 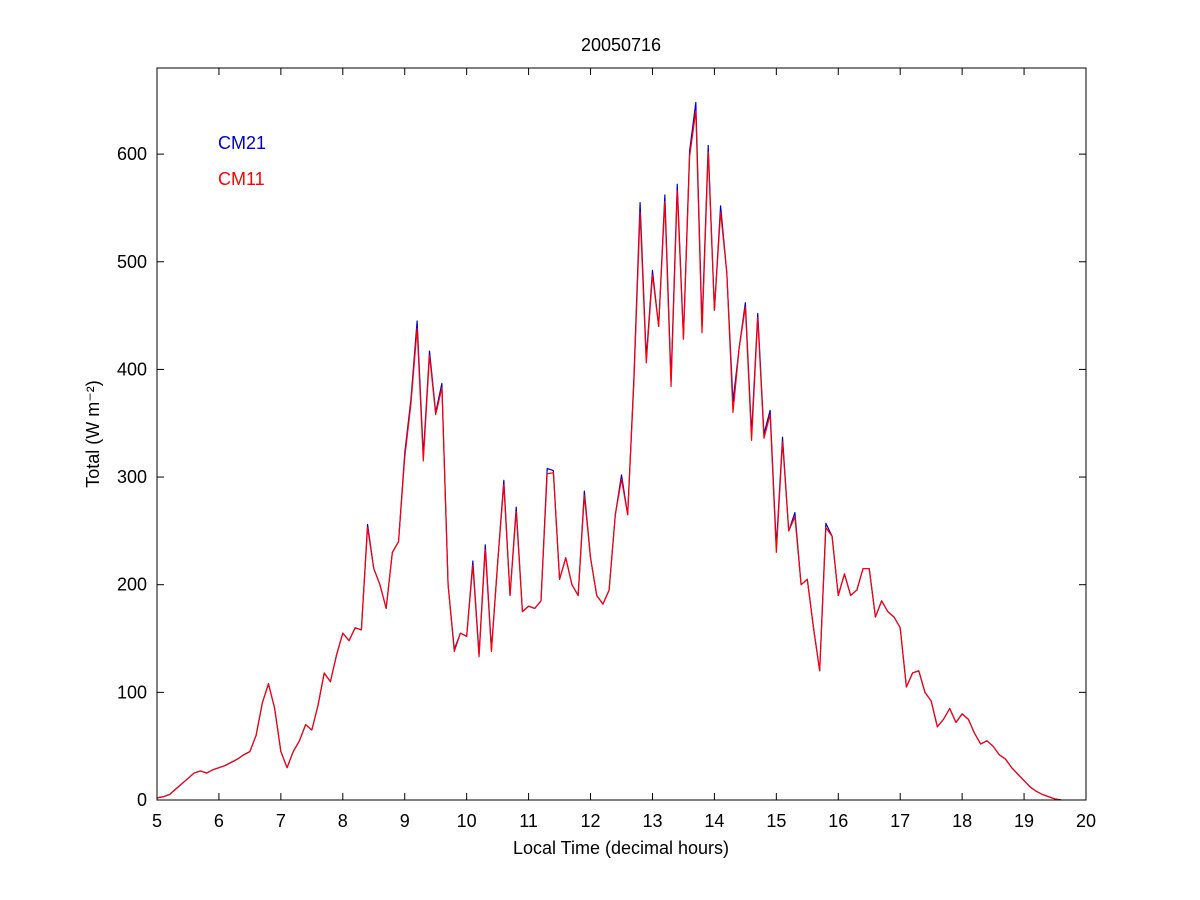 I want to click on y-tick-label: 200, so click(x=132, y=585).